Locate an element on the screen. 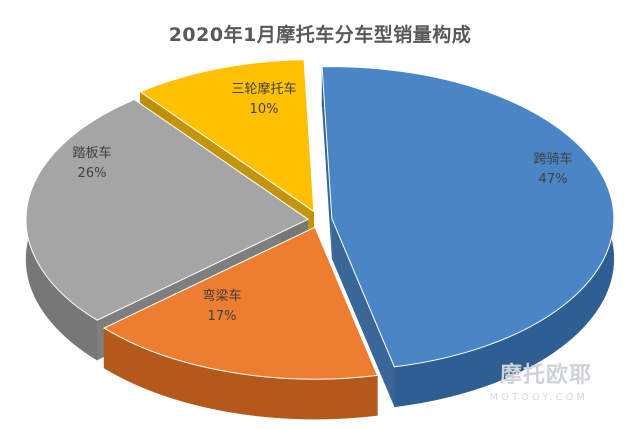 This screenshot has height=429, width=640. chart-title: 2020年1月摩托车分车型销量构成 is located at coordinates (320, 35).